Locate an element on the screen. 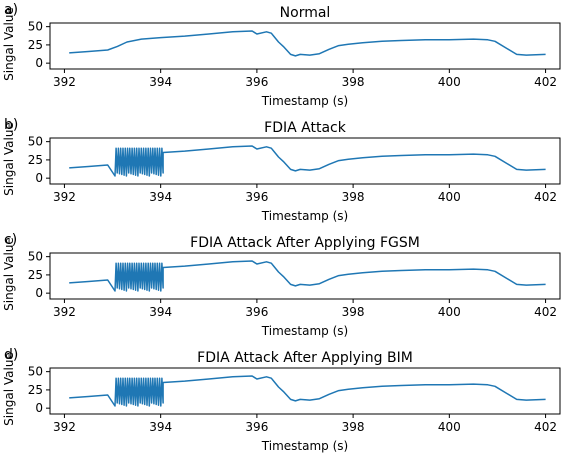 The width and height of the screenshot is (576, 458). chart-title: FDIA Attack After Applying BIM is located at coordinates (305, 358).